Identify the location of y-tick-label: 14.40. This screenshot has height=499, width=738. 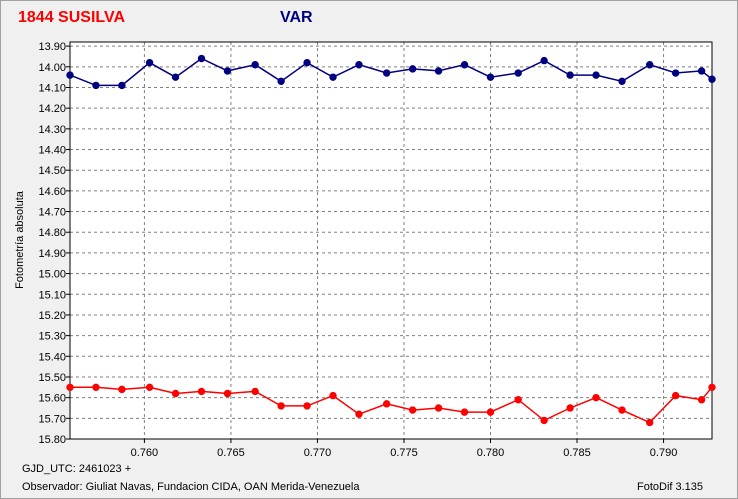
(52, 151).